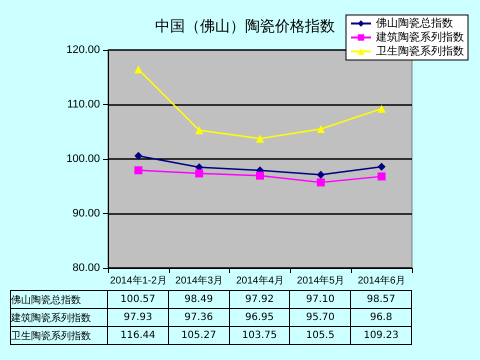 This screenshot has width=480, height=360. I want to click on data-label: 96.8, so click(381, 317).